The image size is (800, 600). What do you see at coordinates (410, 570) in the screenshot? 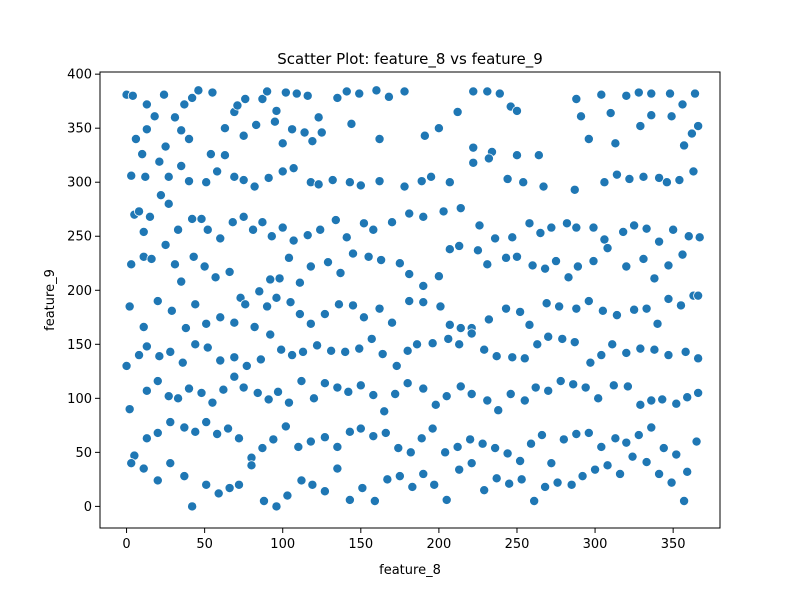
I see `x-axis-label: feature_8` at bounding box center [410, 570].